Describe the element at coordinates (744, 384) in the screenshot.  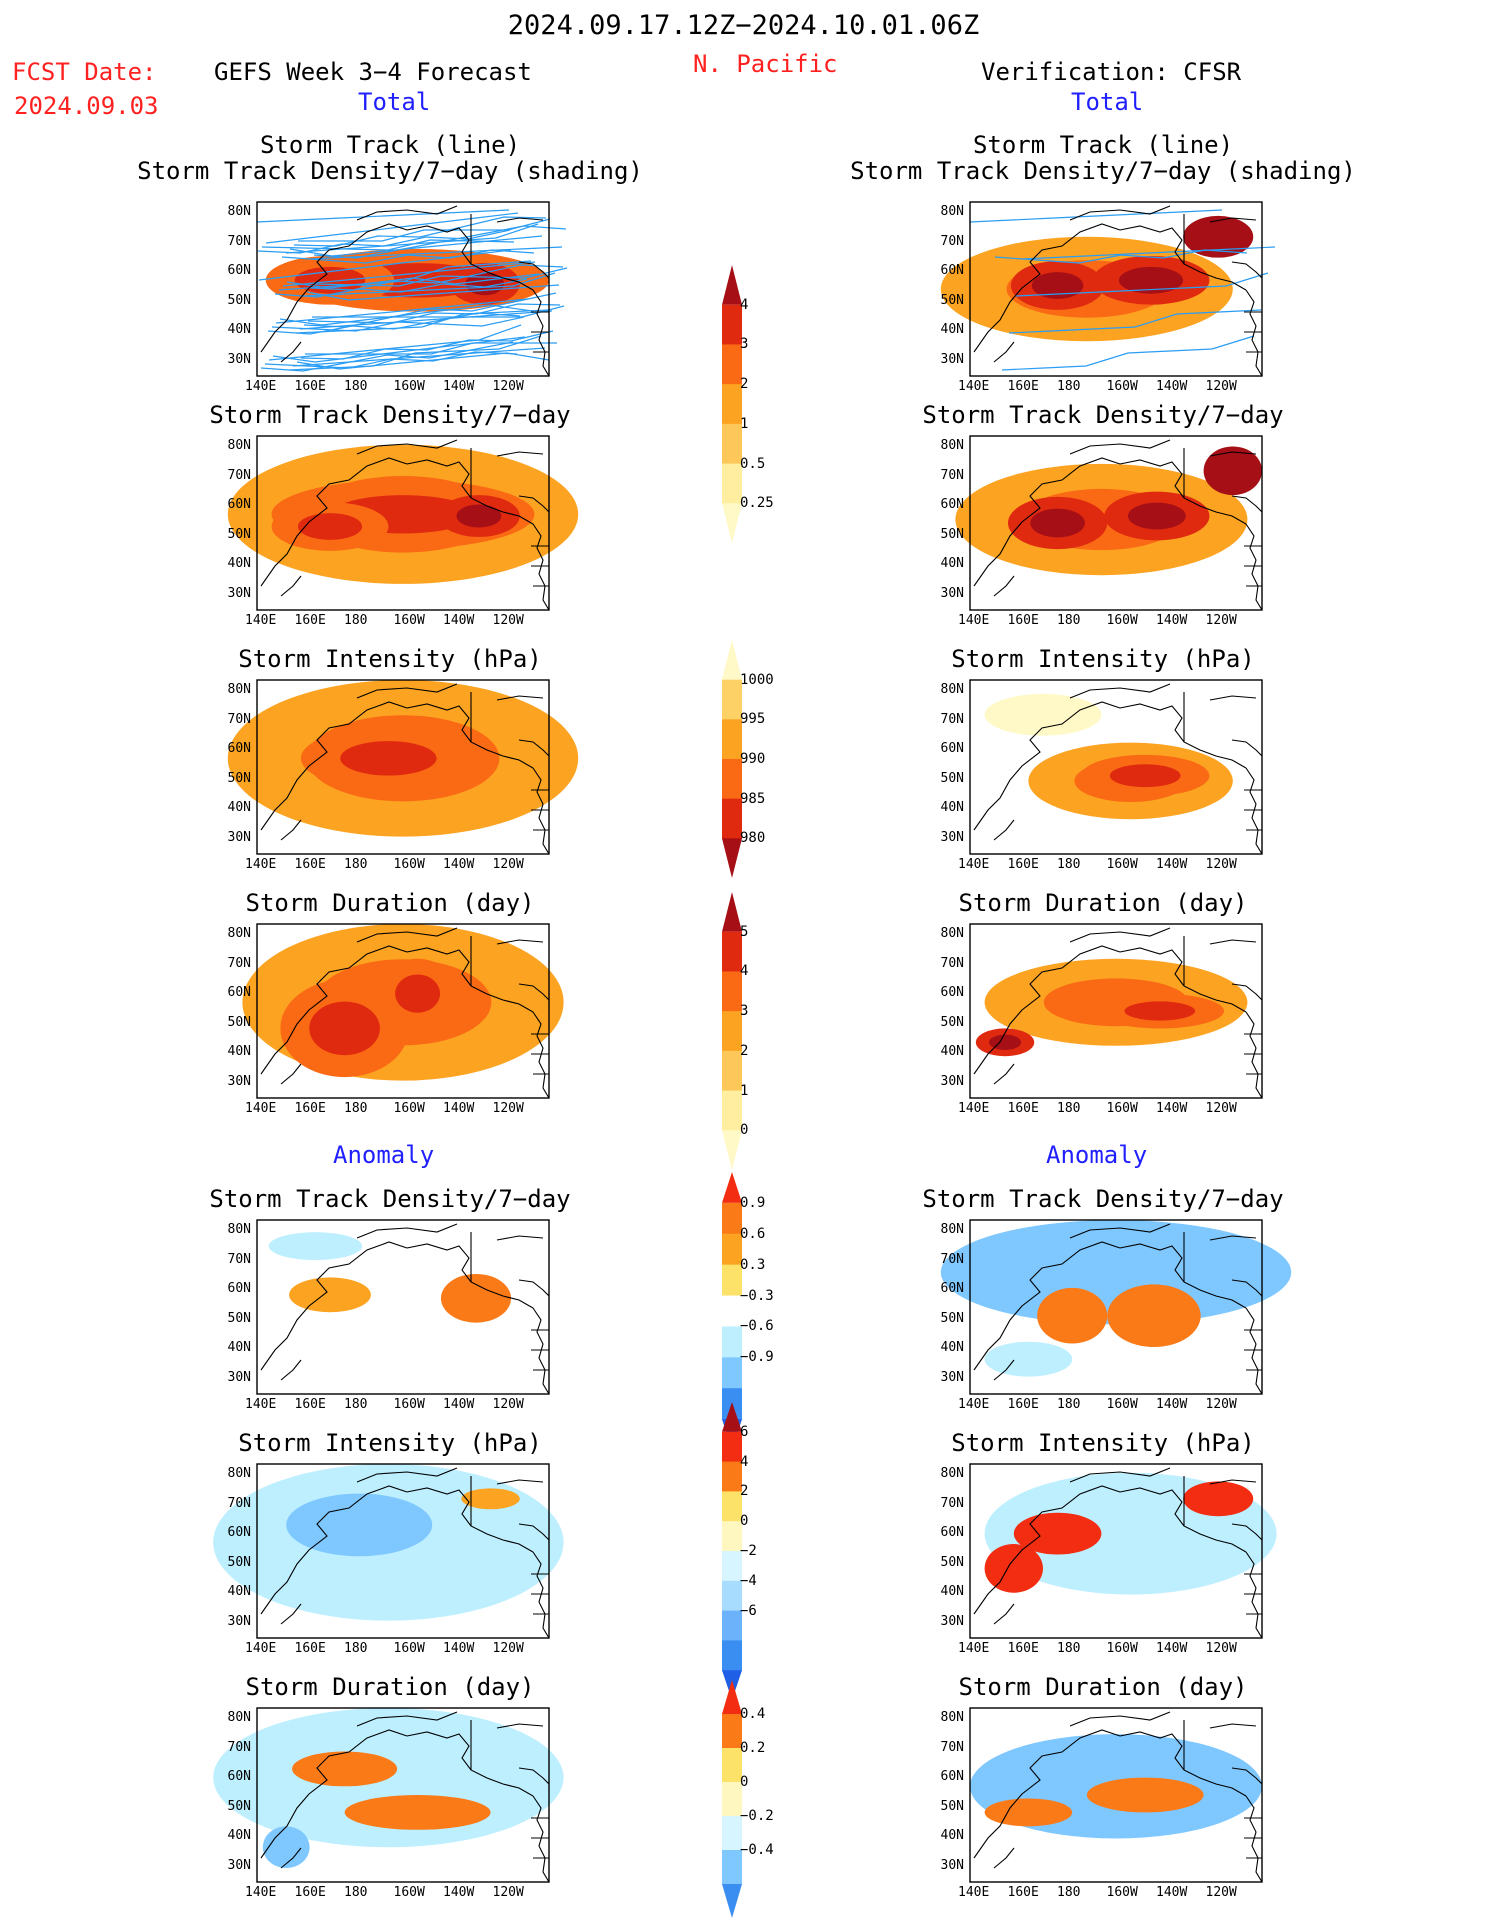
I see `colorbar-density-label: 2` at that location.